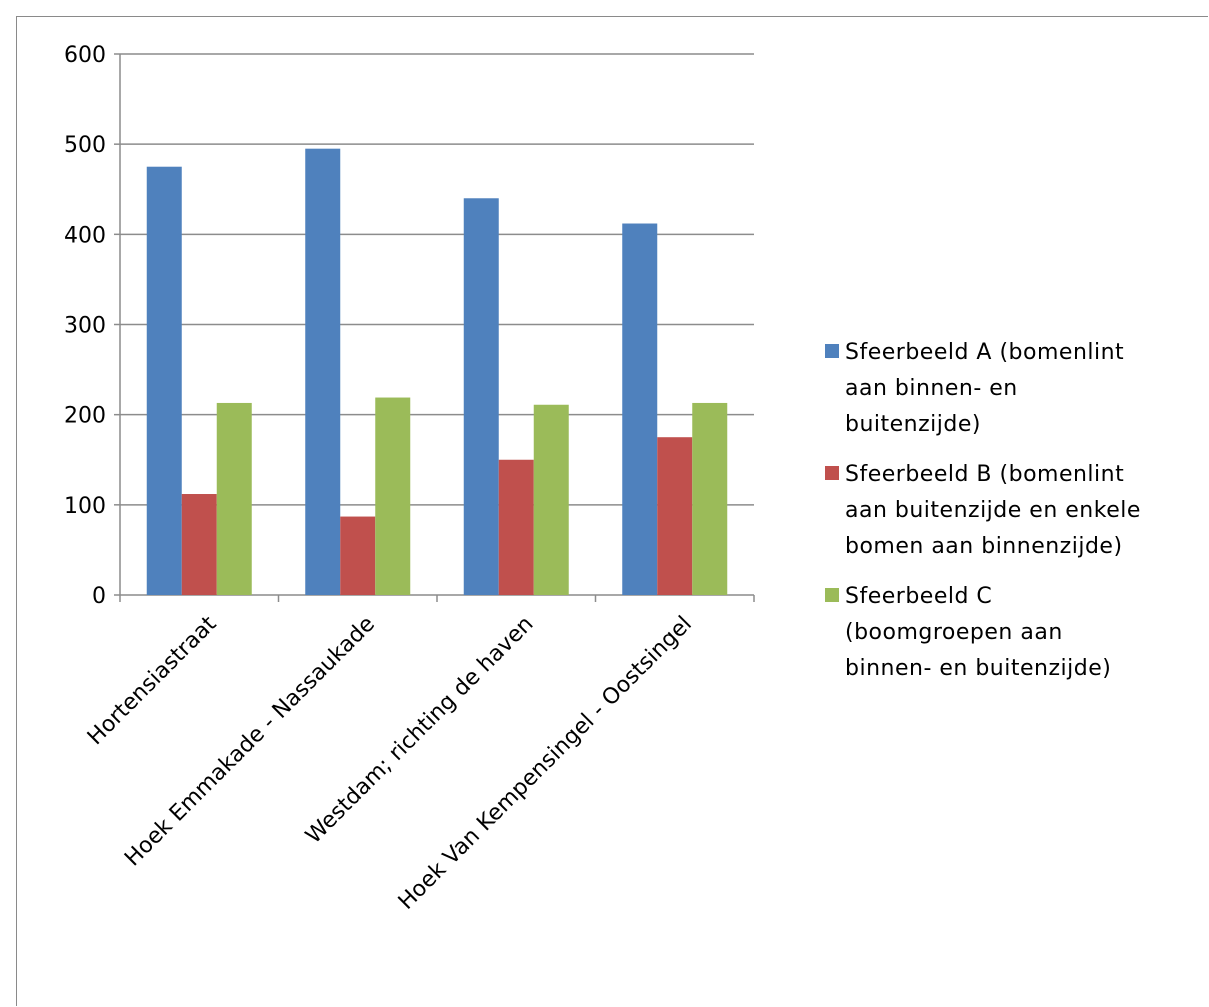 The height and width of the screenshot is (1007, 1209). I want to click on bar-s1-c3, so click(675, 516).